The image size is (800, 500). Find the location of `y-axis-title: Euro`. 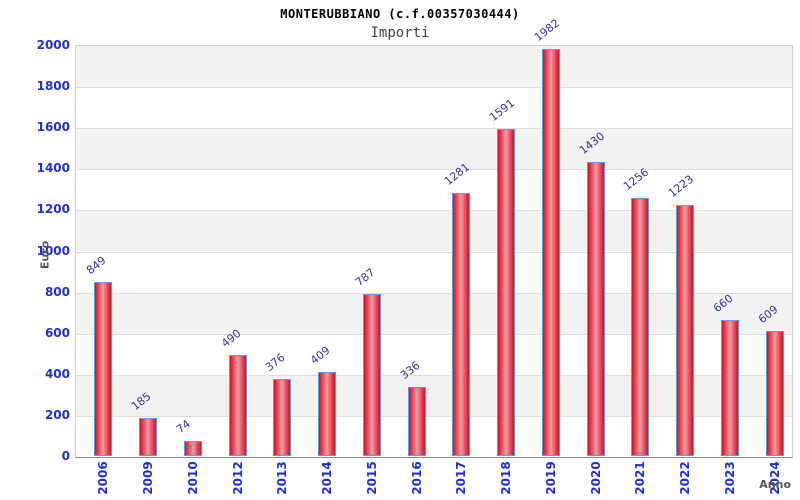

y-axis-title: Euro is located at coordinates (45, 255).